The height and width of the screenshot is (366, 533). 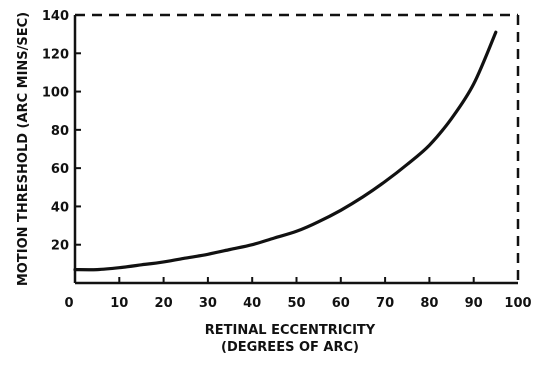 I want to click on x-tick-label-40: 40, so click(x=252, y=303).